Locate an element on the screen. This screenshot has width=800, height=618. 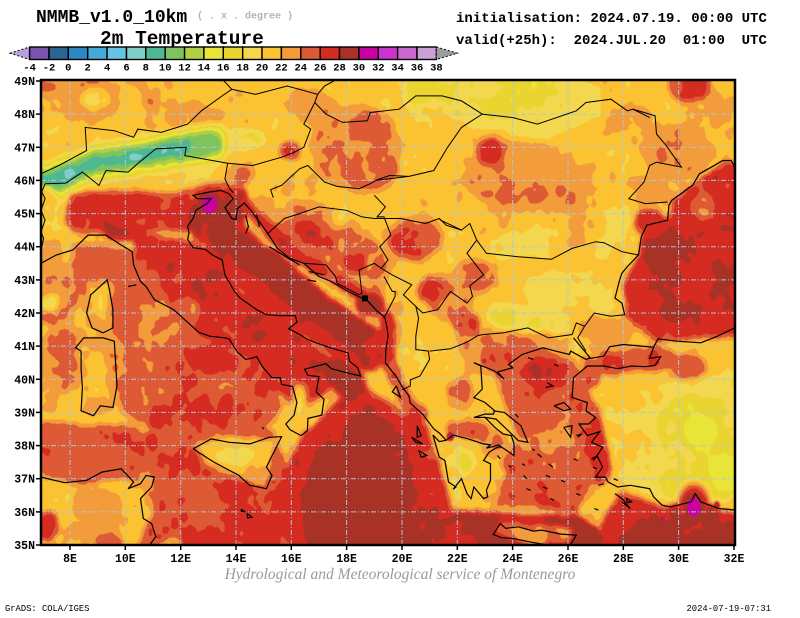
svg-text: 16 is located at coordinates (223, 69).